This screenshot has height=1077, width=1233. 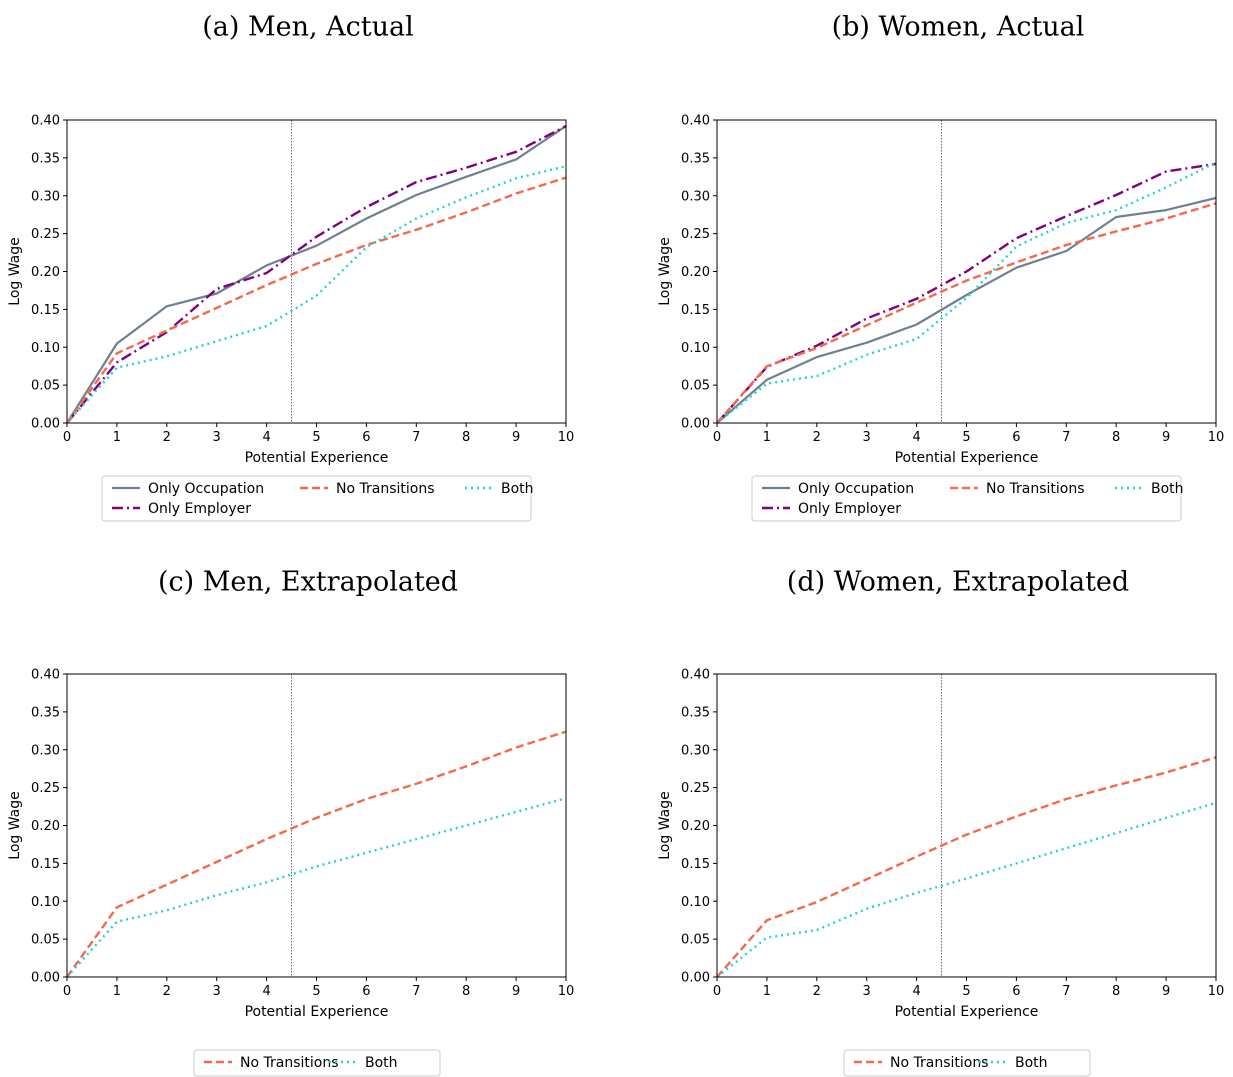 I want to click on panel-title: (d) Women, Extrapolated, so click(x=958, y=582).